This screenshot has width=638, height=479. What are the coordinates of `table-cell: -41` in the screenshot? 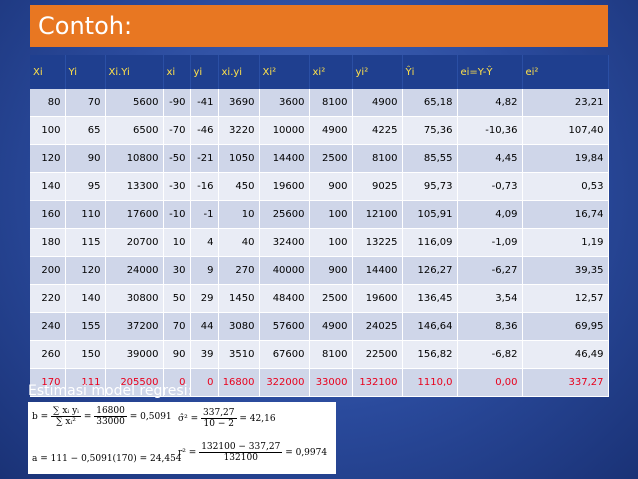 It's located at (204, 103).